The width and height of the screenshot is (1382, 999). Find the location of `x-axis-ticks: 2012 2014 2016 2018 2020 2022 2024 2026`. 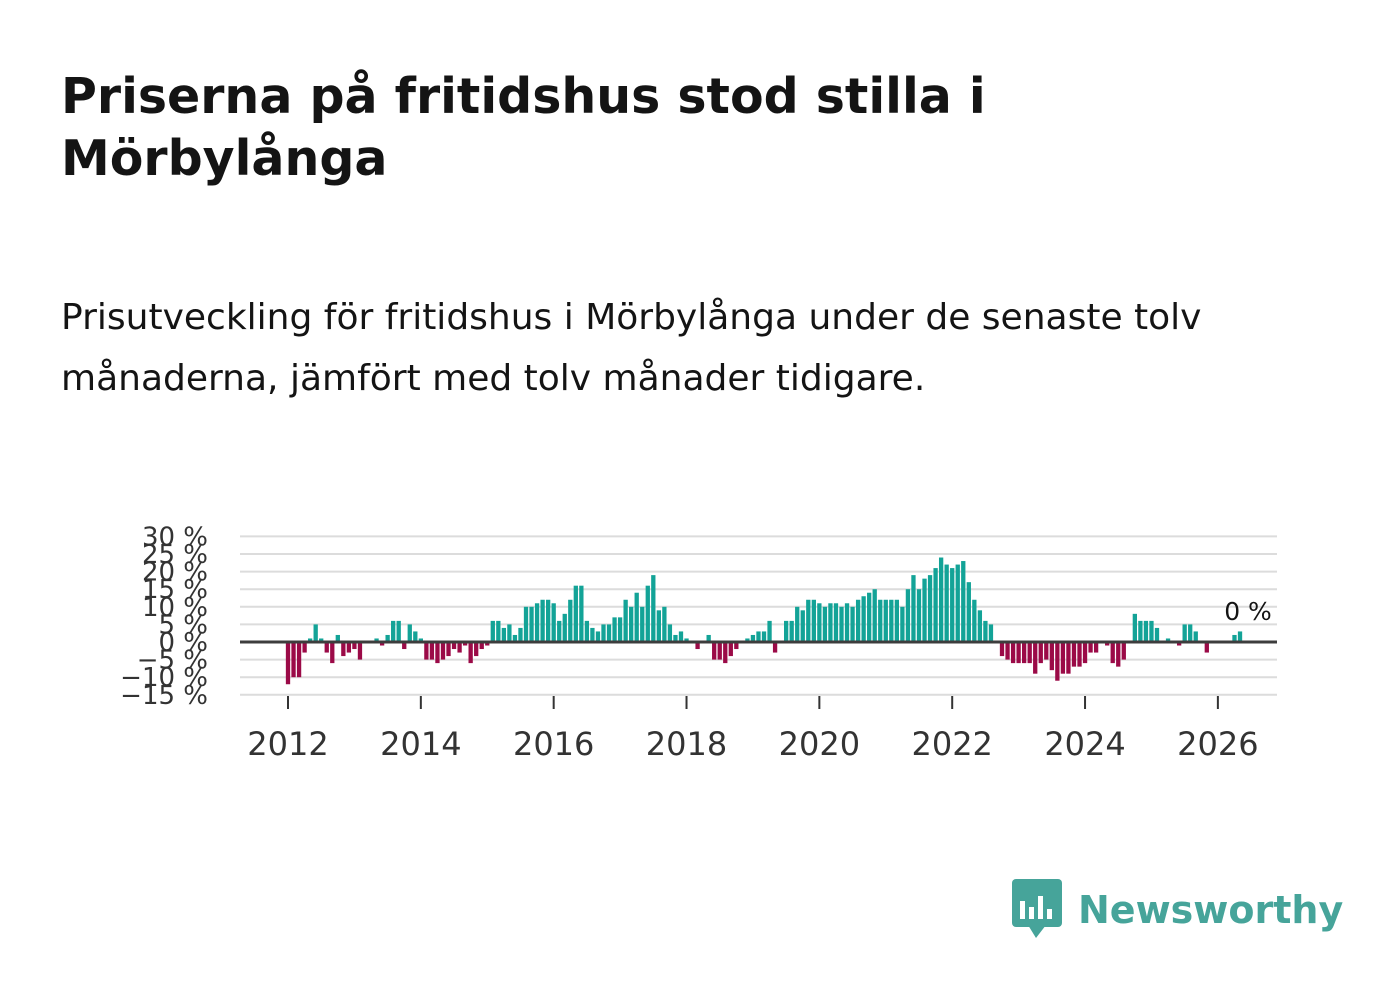

x-axis-ticks: 2012 2014 2016 2018 2020 2022 2024 2026 is located at coordinates (753, 729).